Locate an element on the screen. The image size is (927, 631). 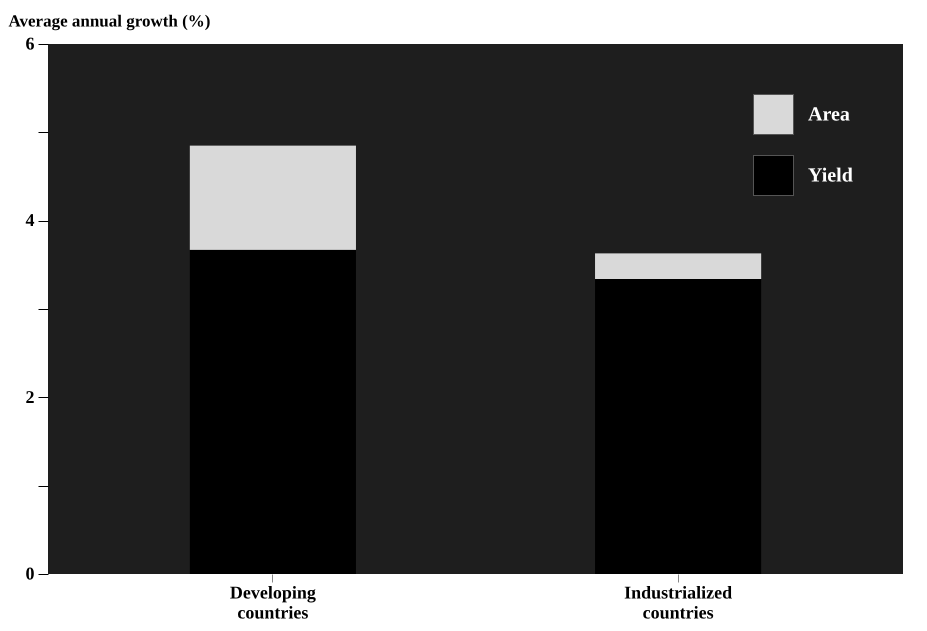
legend-label: Yield is located at coordinates (830, 175).